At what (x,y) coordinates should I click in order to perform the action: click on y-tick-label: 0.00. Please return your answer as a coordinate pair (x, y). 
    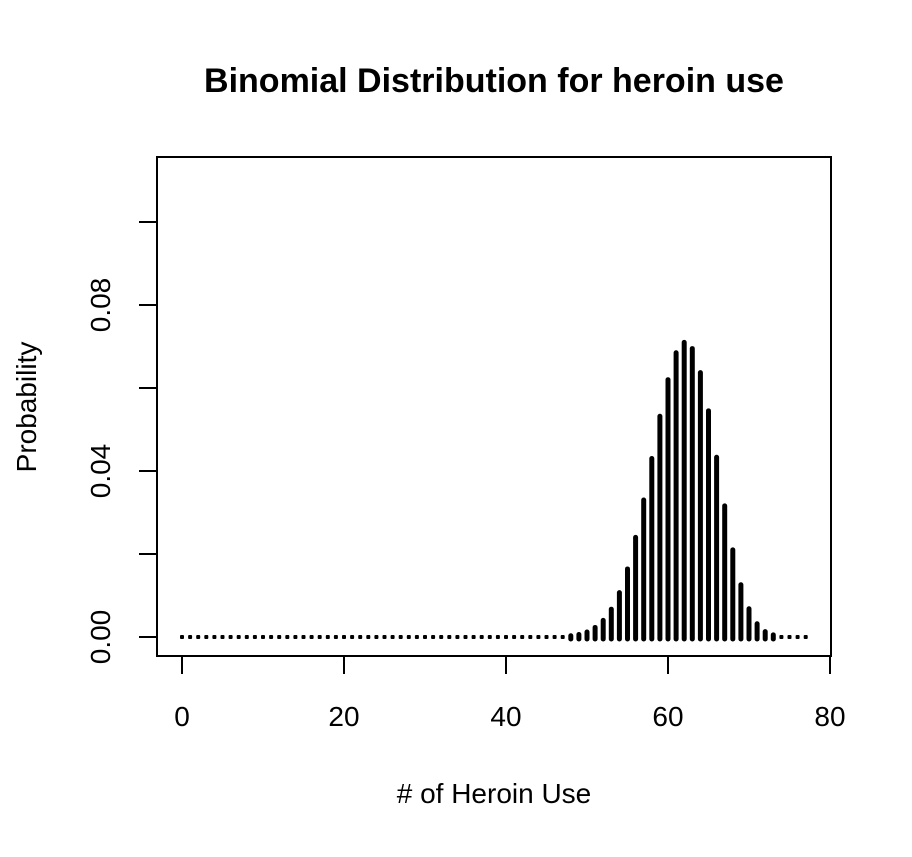
    Looking at the image, I should click on (100, 637).